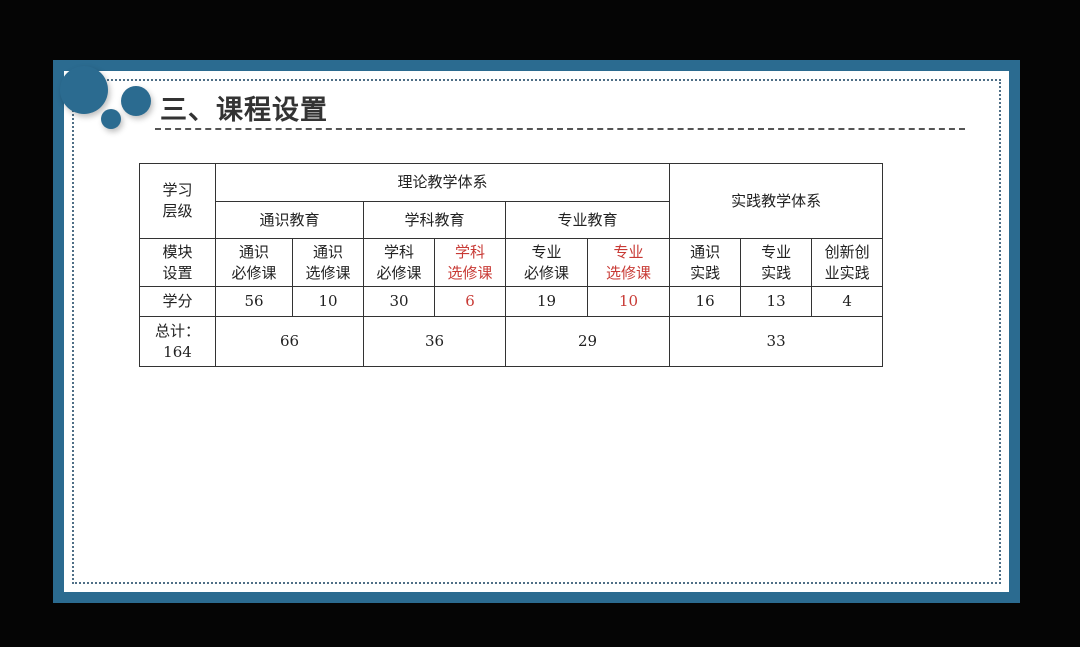 The width and height of the screenshot is (1080, 647). What do you see at coordinates (705, 301) in the screenshot?
I see `credit-cell: 16` at bounding box center [705, 301].